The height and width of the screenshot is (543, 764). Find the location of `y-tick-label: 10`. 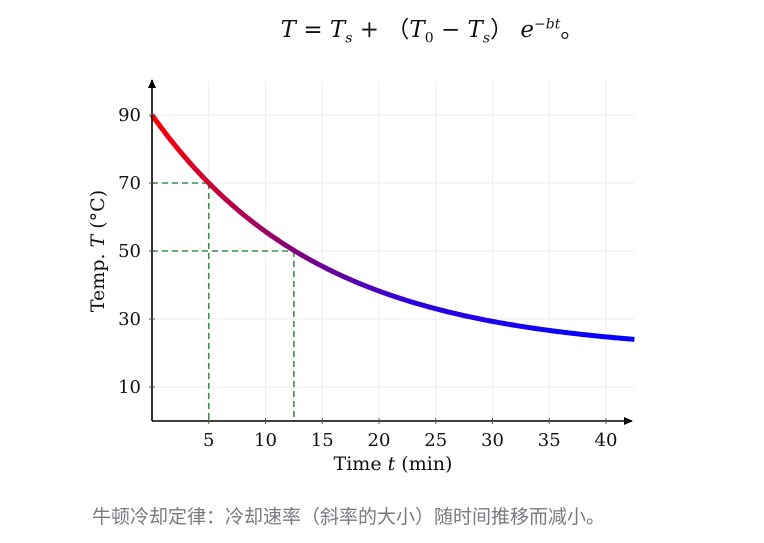

y-tick-label: 10 is located at coordinates (129, 387).